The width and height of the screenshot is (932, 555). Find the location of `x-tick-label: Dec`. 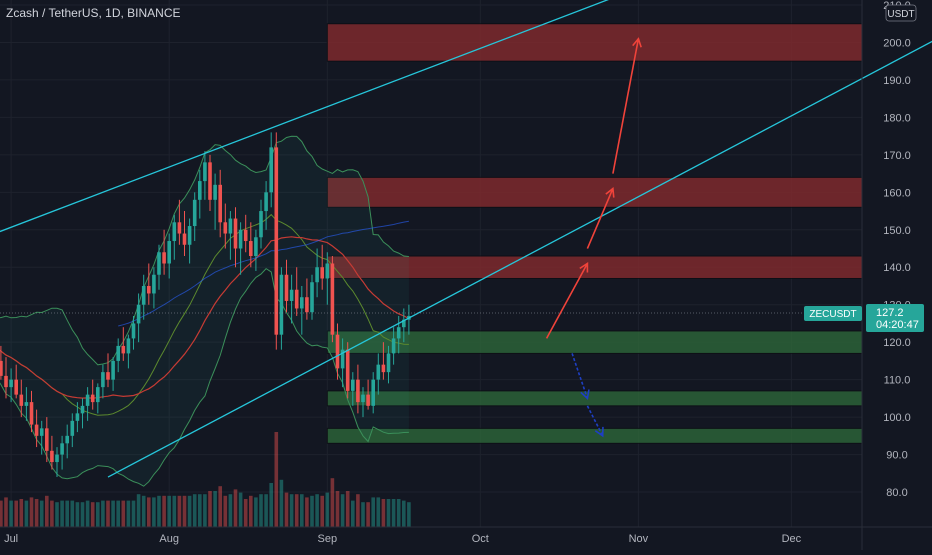

x-tick-label: Dec is located at coordinates (792, 539).